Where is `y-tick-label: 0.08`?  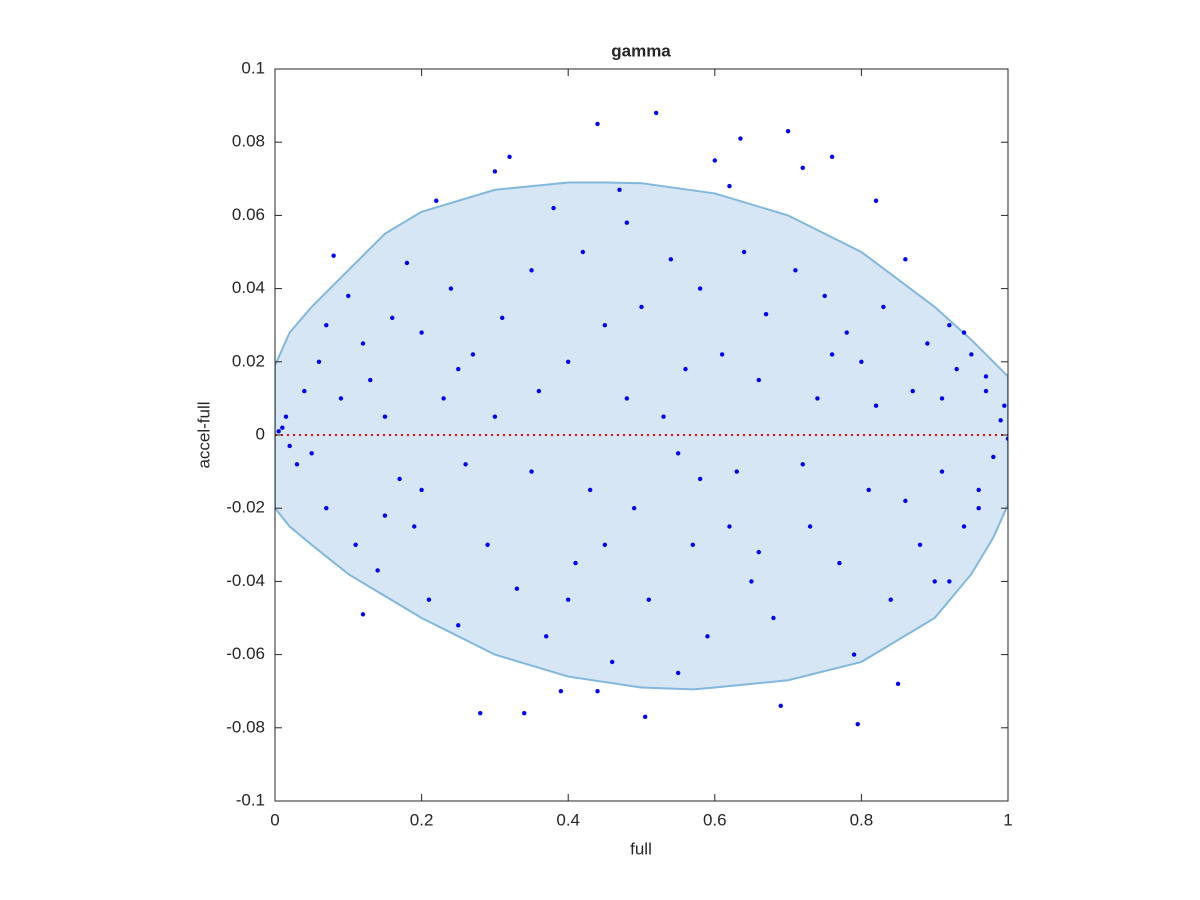 y-tick-label: 0.08 is located at coordinates (248, 141).